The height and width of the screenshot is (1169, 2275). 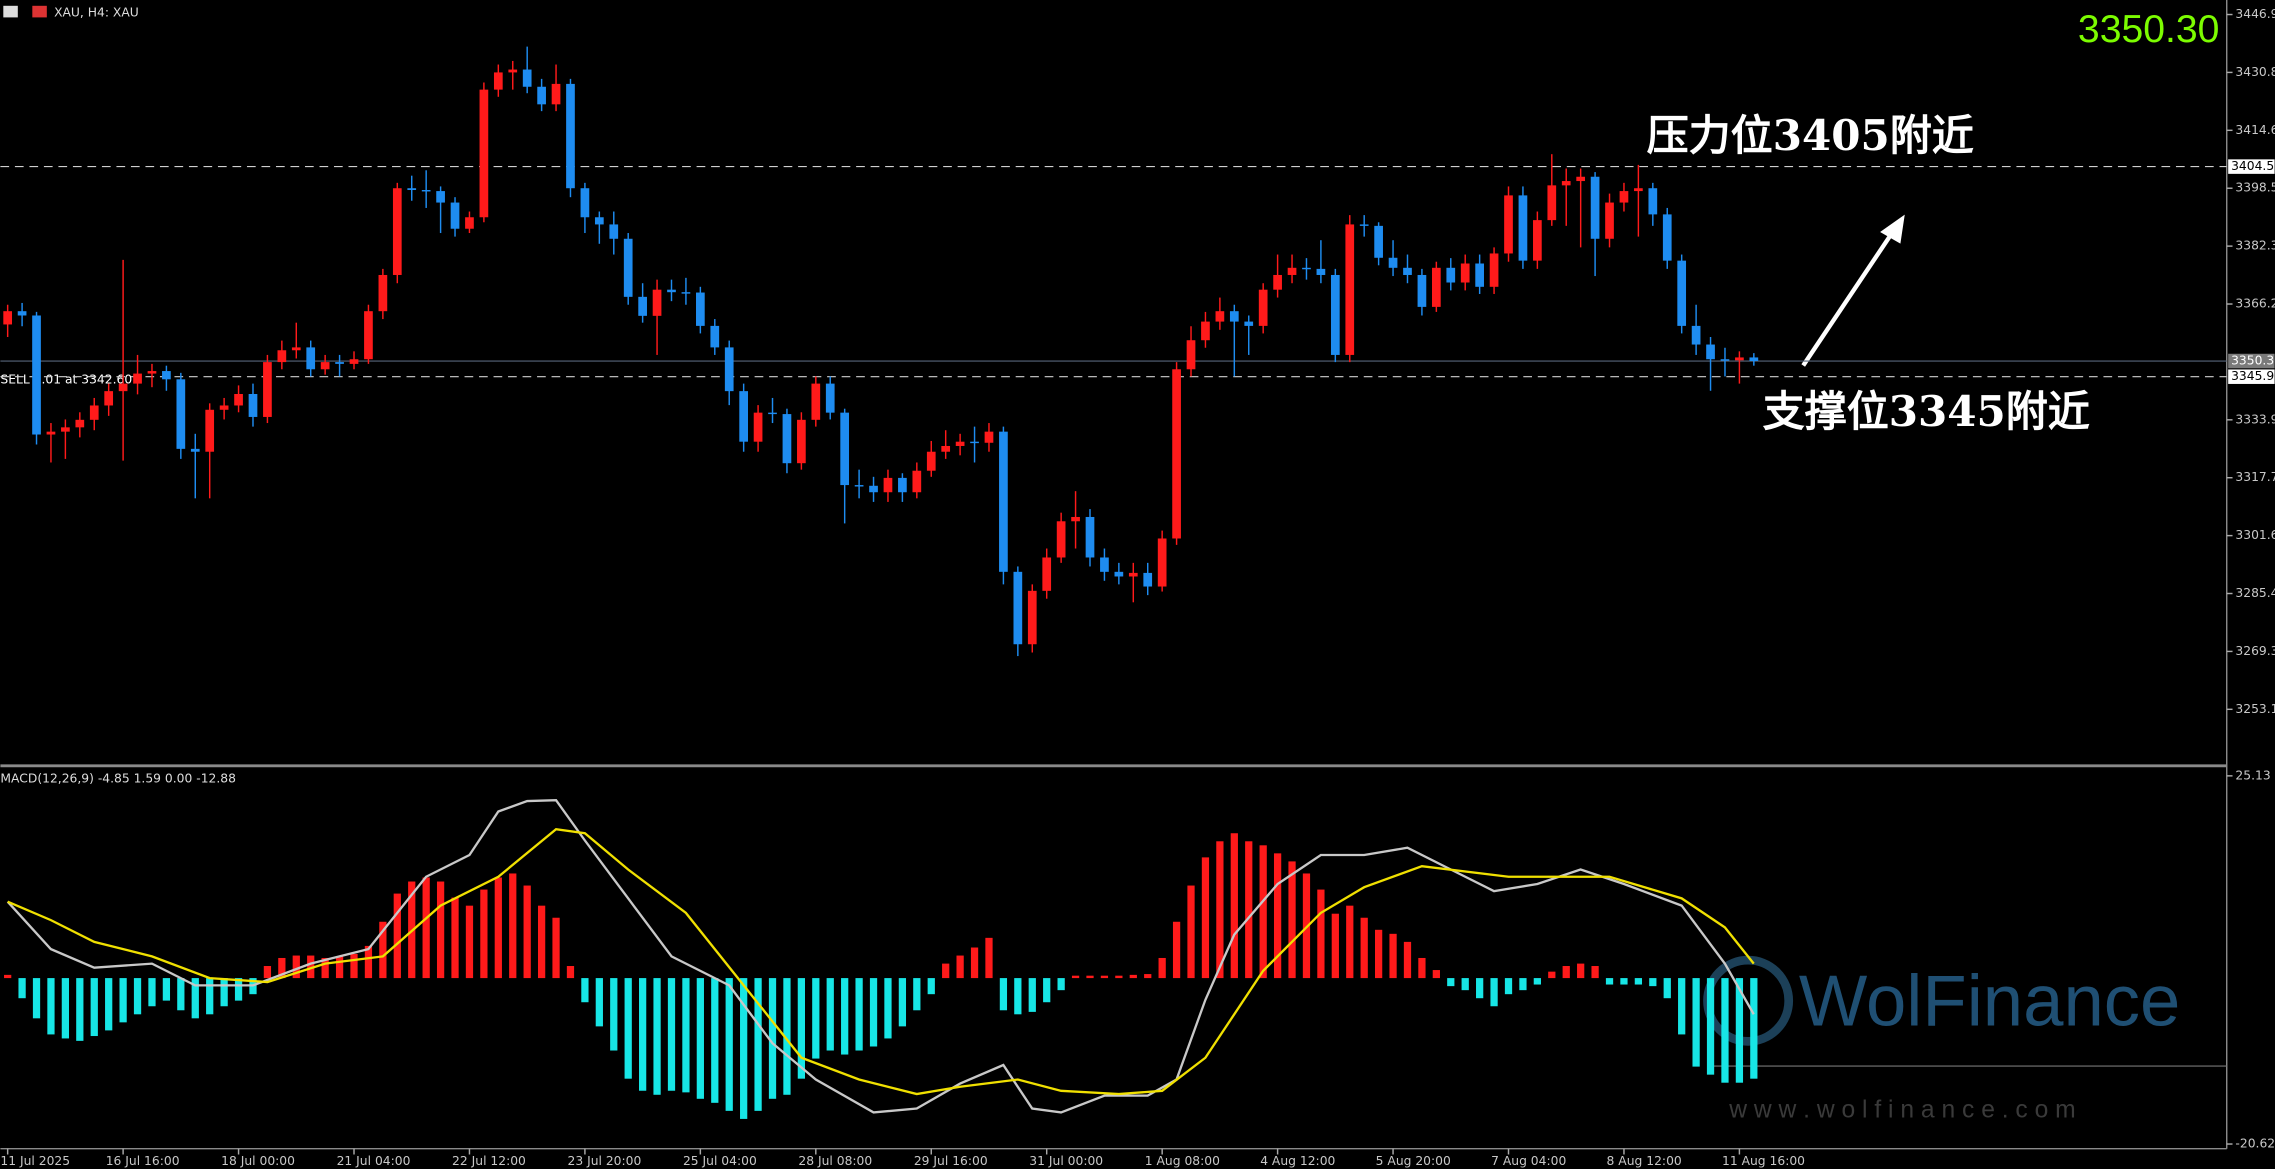 What do you see at coordinates (1066, 1161) in the screenshot?
I see `x-tick-label: 31 Jul 00:00` at bounding box center [1066, 1161].